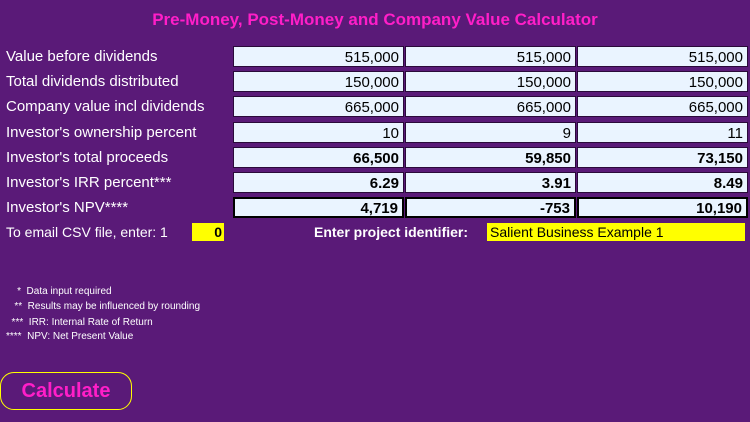 This screenshot has height=422, width=750. Describe the element at coordinates (616, 232) in the screenshot. I see `project-identifier-input: Salient Business Example 1` at that location.